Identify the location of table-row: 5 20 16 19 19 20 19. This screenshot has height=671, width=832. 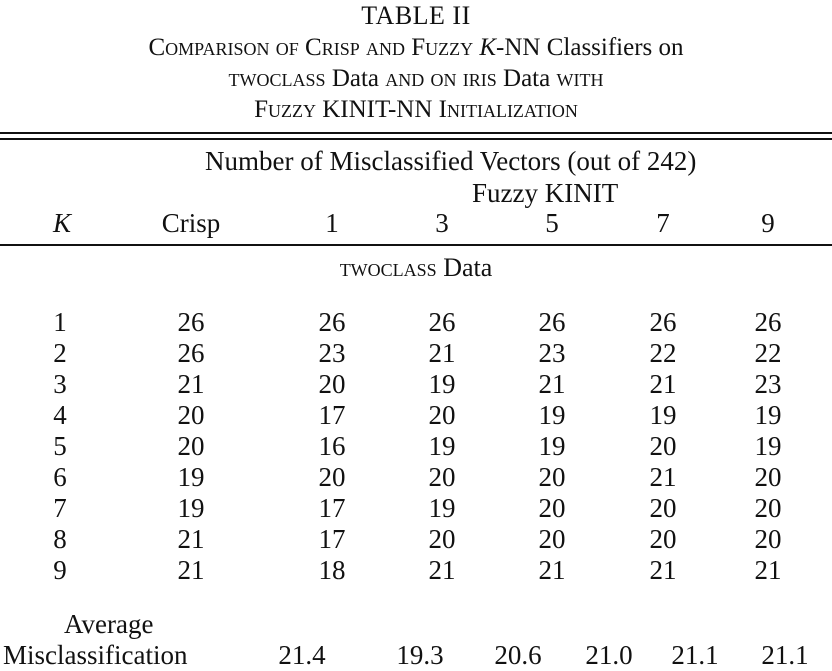
(416, 446).